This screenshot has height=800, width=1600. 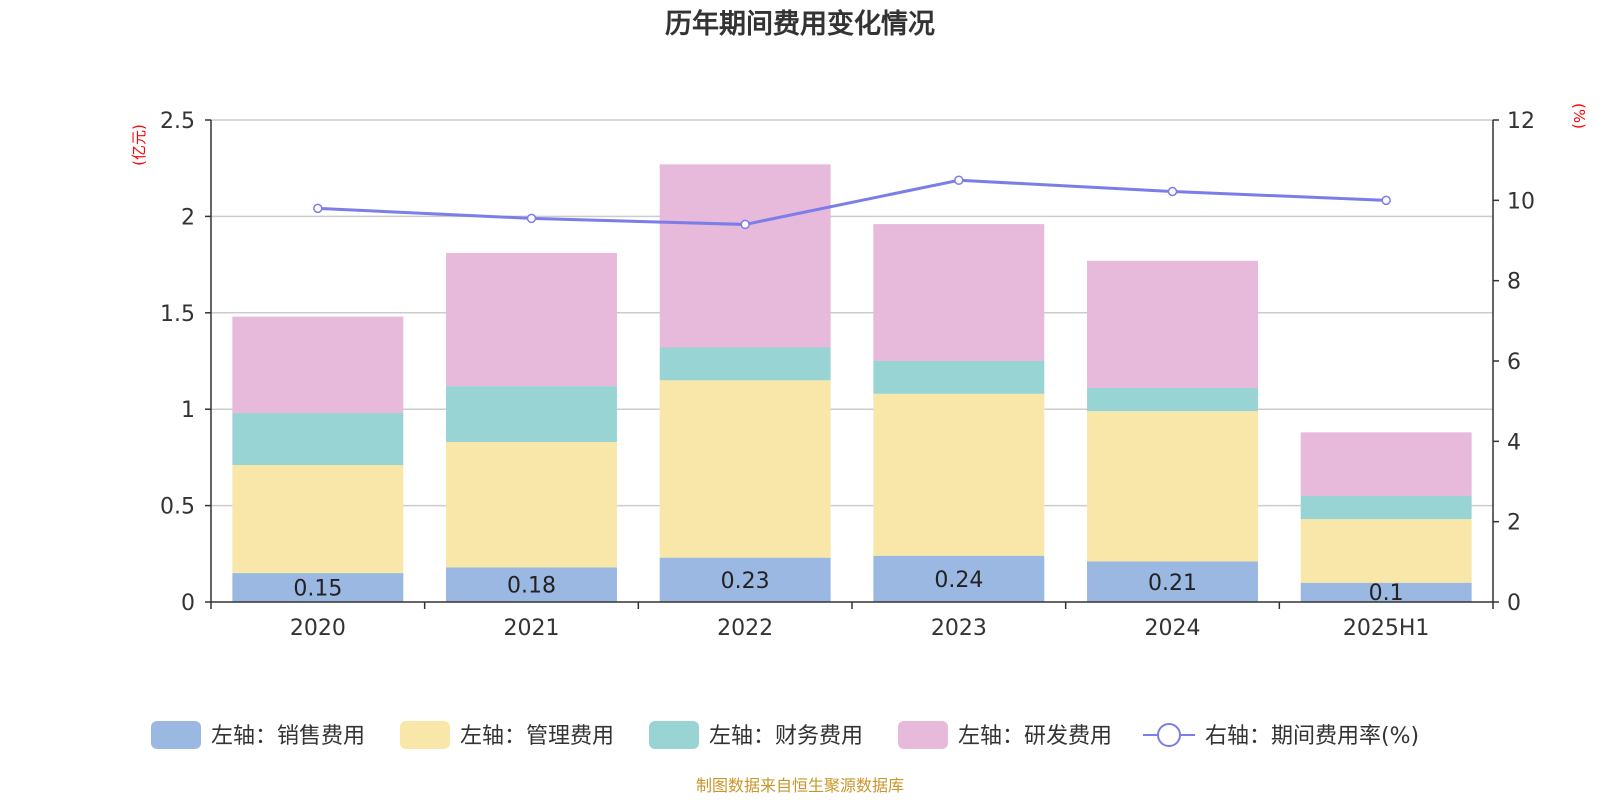 I want to click on rate-line, so click(x=852, y=202).